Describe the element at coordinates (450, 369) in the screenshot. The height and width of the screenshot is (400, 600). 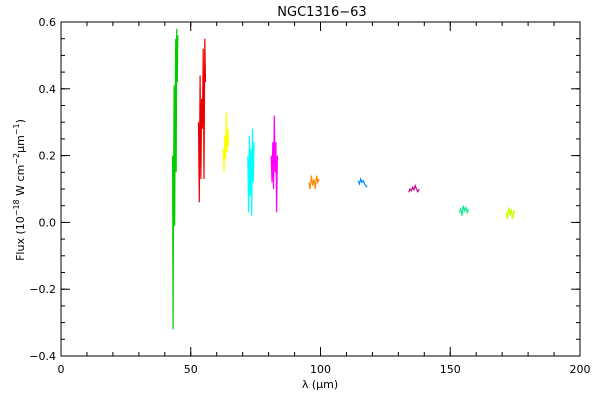
I see `x-tick-label: 150` at that location.